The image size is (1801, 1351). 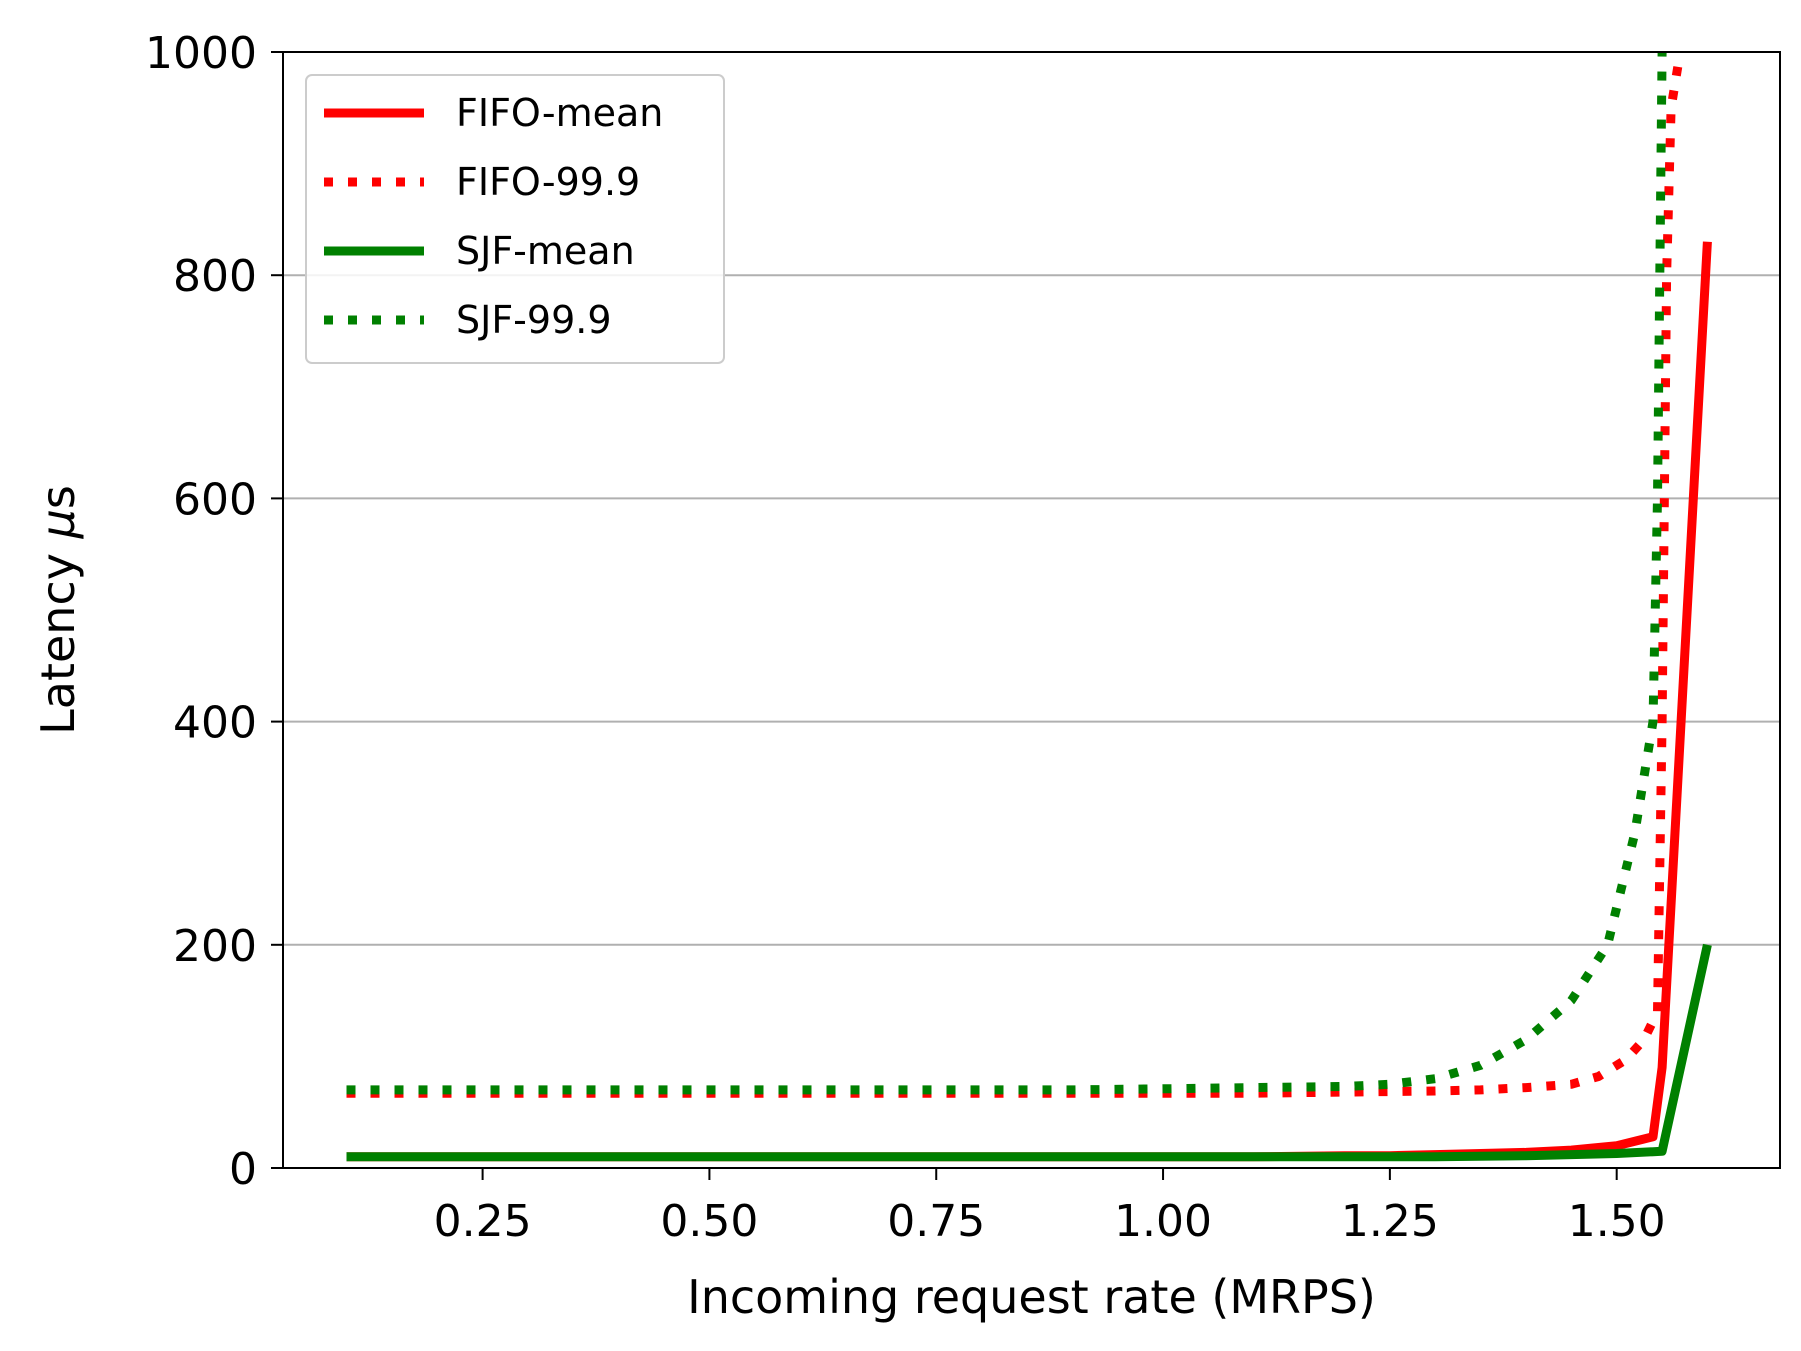 What do you see at coordinates (548, 182) in the screenshot?
I see `legend-label-fifo-99-9: FIFO-99.9` at bounding box center [548, 182].